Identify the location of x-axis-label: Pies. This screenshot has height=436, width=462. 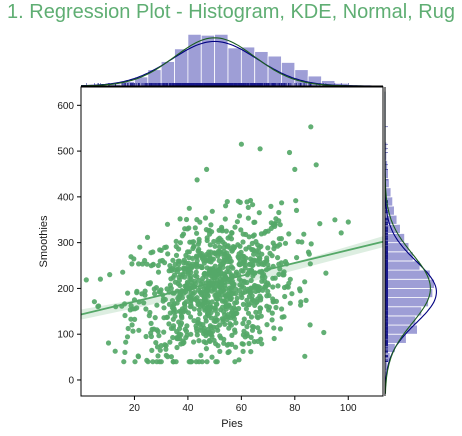
(232, 424).